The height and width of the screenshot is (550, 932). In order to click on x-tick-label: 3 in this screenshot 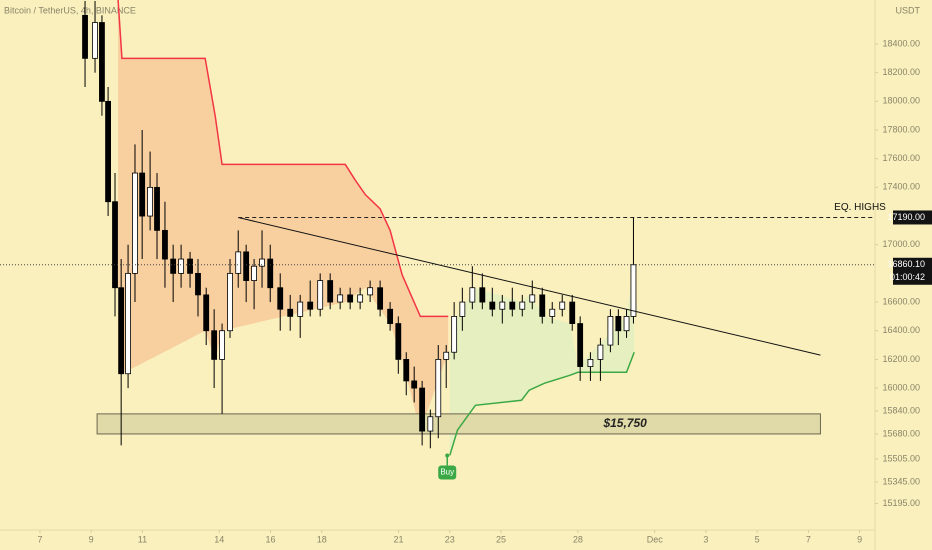, I will do `click(705, 539)`.